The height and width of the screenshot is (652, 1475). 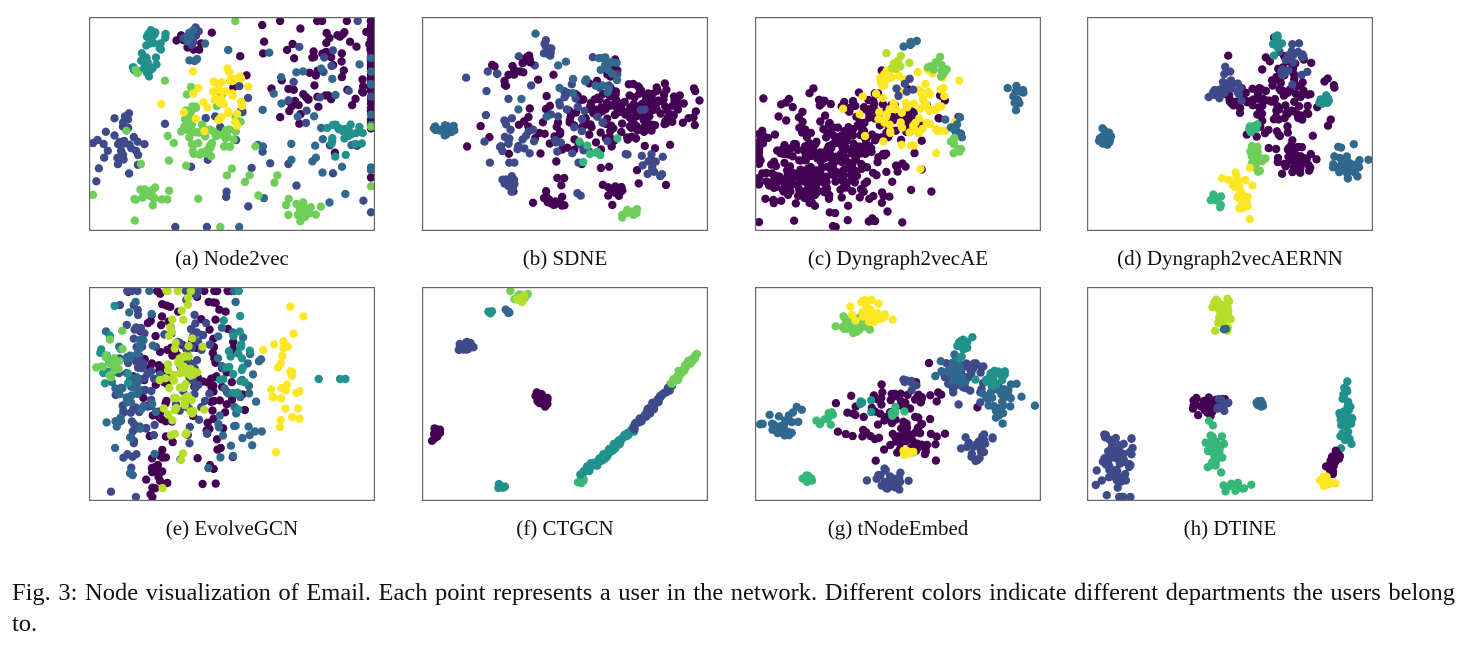 I want to click on subfigure-caption: (b) SDNE, so click(x=565, y=258).